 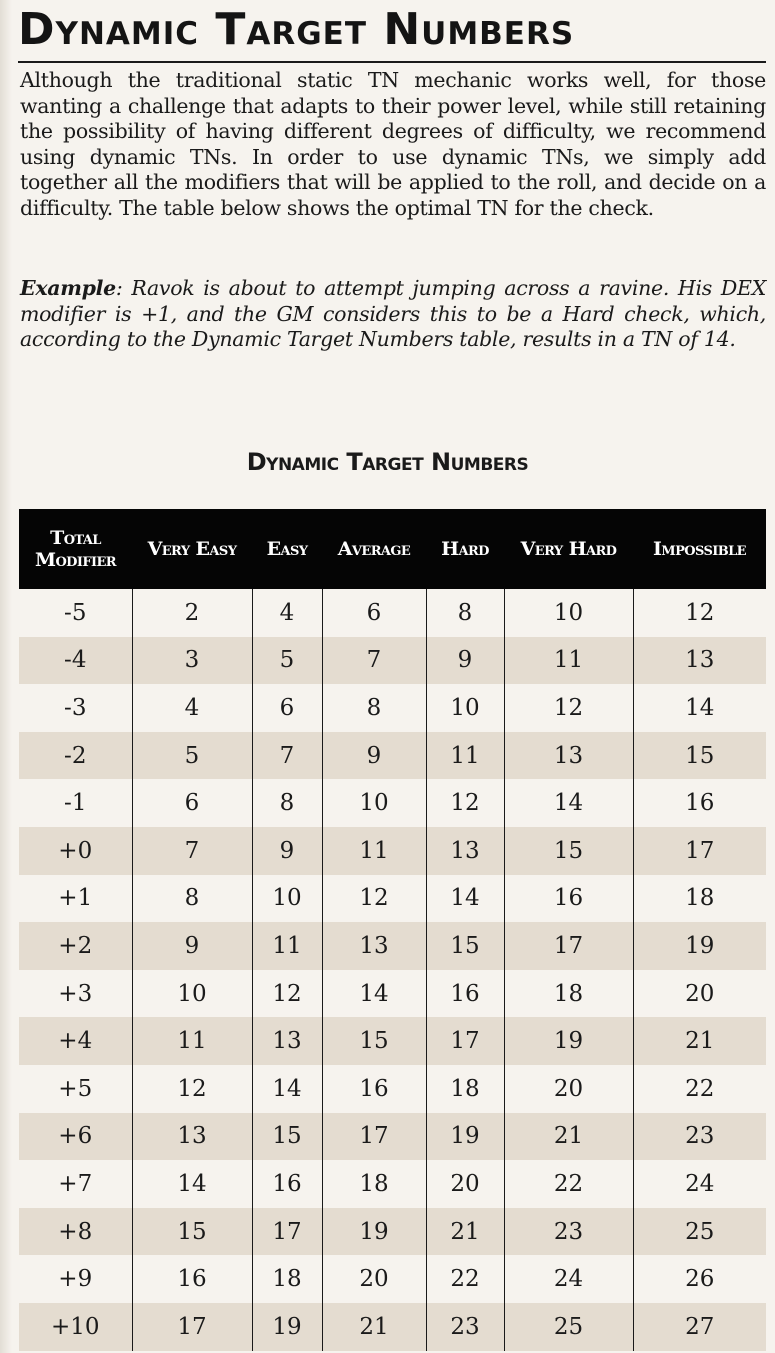 I want to click on table-row: -4 3 5 7 9 11 13, so click(x=392, y=660).